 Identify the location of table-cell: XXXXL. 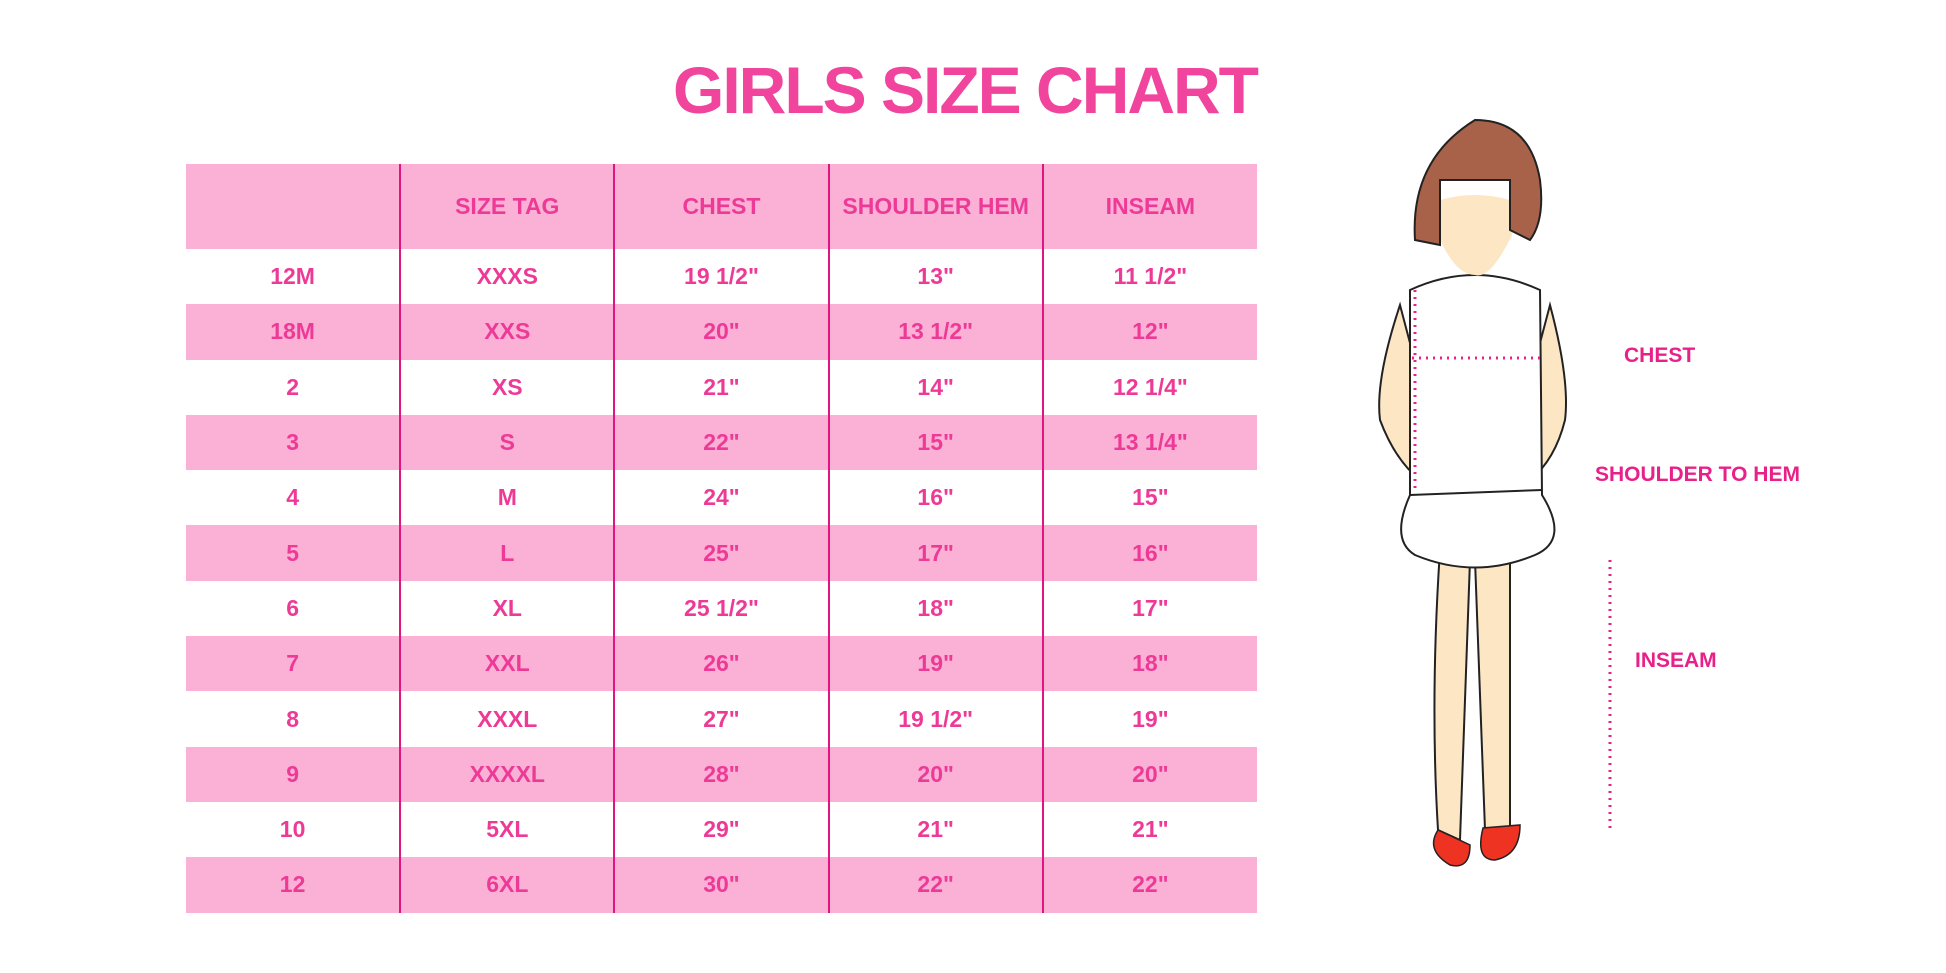
(507, 774).